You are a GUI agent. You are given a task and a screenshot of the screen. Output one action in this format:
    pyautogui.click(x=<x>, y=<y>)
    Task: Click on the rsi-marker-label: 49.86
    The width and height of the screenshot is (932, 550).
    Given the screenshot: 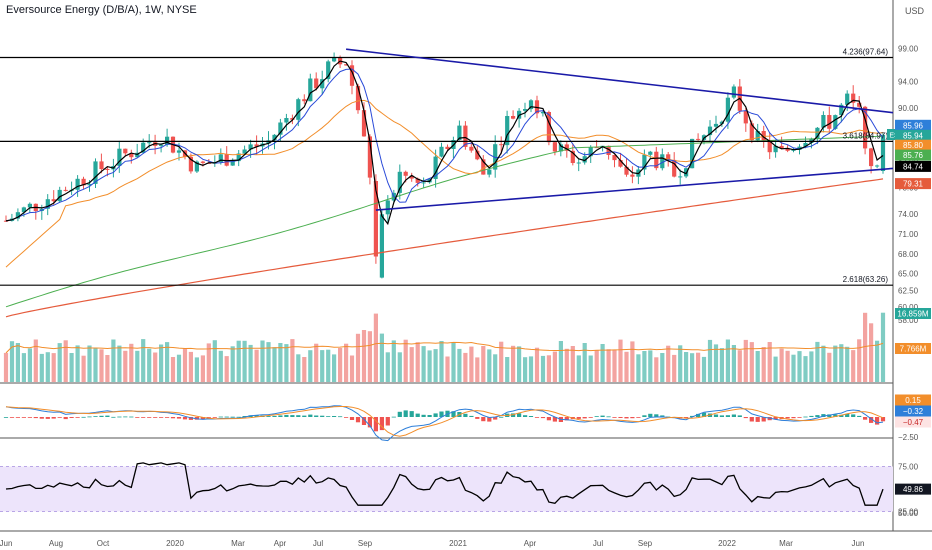 What is the action you would take?
    pyautogui.click(x=913, y=489)
    